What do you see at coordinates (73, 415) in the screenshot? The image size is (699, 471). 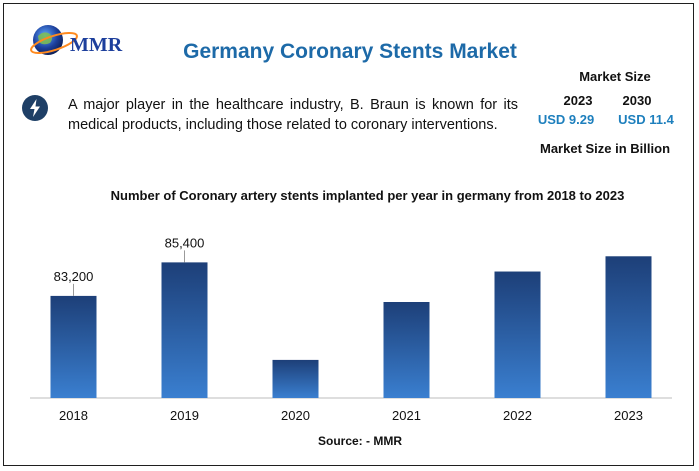 I see `x-tick-label-2018: 2018` at bounding box center [73, 415].